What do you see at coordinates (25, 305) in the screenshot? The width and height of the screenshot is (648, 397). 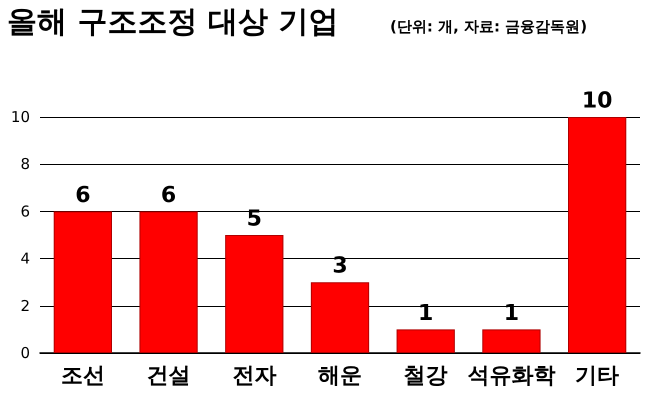 I see `y-tick-label: 2` at bounding box center [25, 305].